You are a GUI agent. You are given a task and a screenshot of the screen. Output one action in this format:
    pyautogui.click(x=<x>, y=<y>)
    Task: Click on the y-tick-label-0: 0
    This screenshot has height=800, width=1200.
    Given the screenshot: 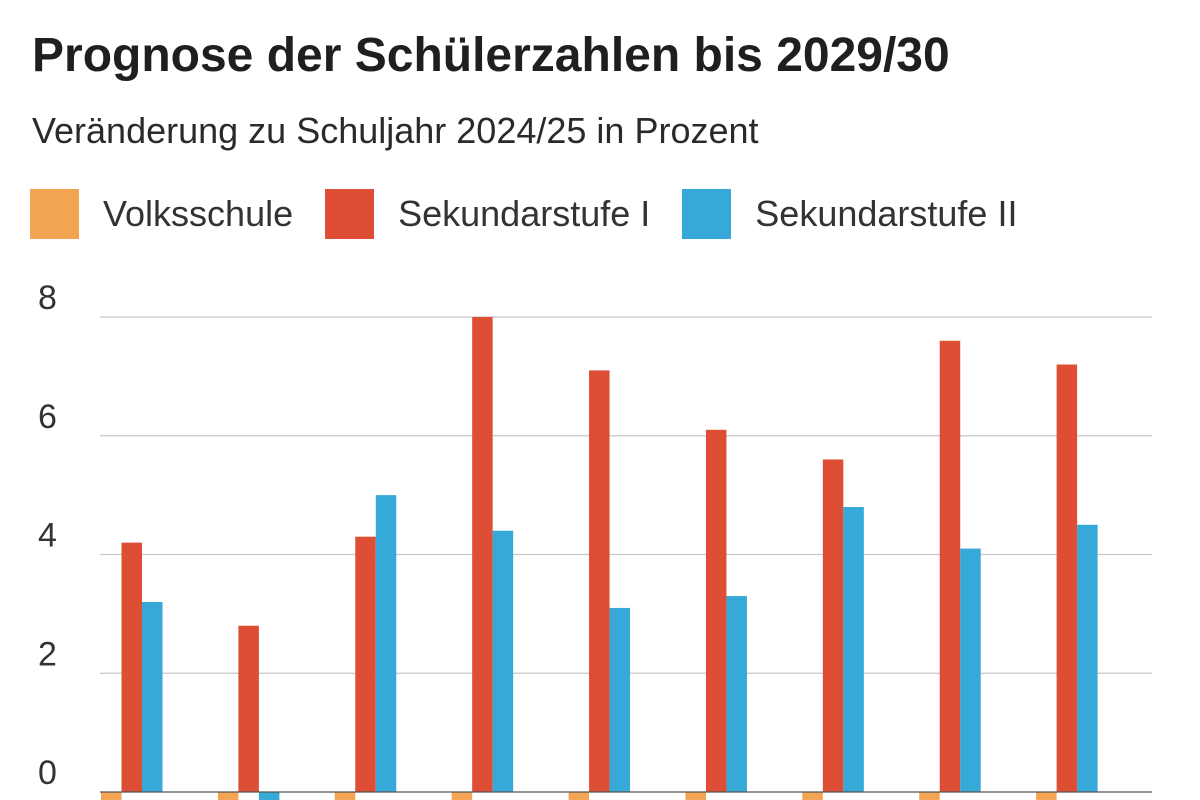 What is the action you would take?
    pyautogui.click(x=47, y=773)
    